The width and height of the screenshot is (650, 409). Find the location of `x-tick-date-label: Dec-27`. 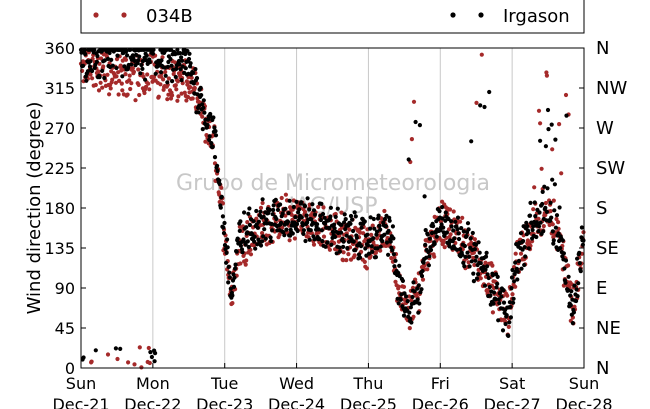

x-tick-date-label: Dec-27 is located at coordinates (512, 402).